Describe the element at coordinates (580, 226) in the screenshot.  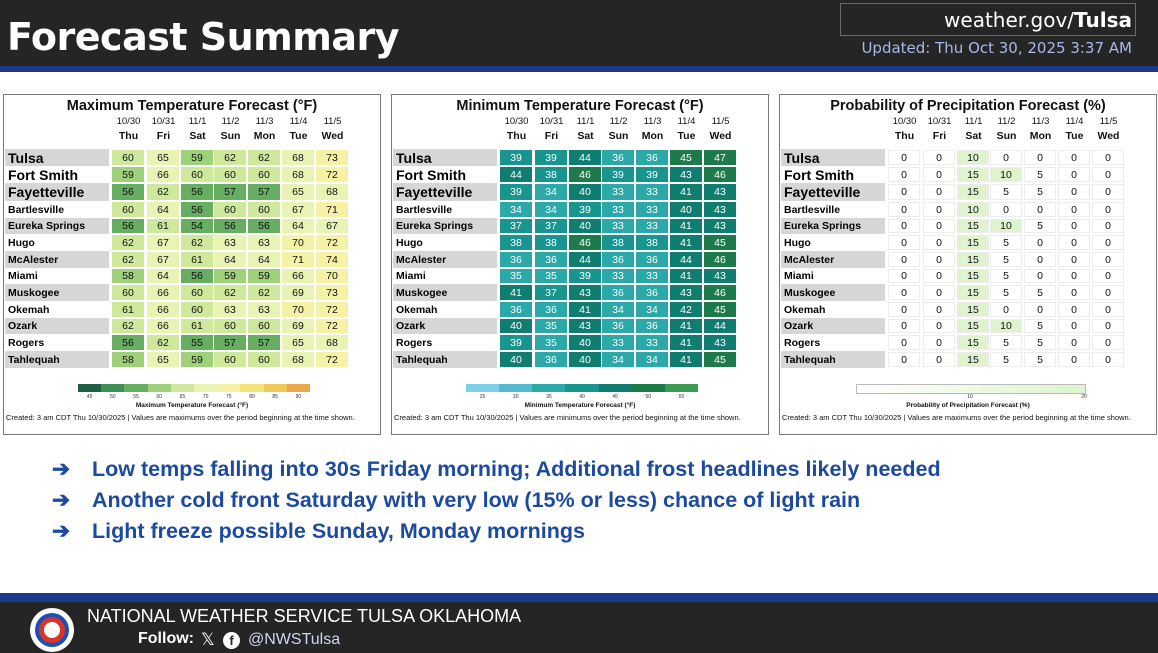
I see `table-row: Eureka Springs 37 37 40 33 33 41 43` at that location.